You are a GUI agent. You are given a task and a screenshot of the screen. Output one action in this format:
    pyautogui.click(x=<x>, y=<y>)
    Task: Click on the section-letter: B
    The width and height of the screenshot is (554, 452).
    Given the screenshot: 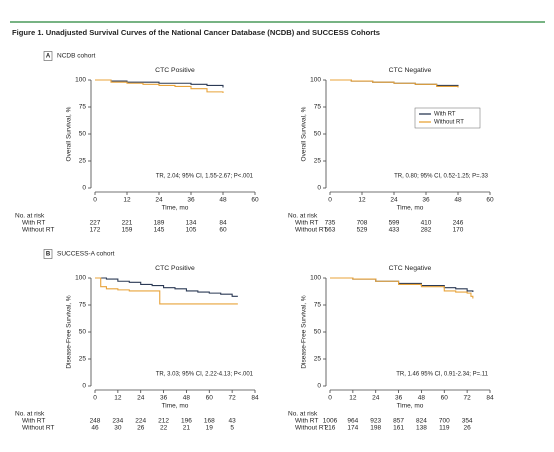 What is the action you would take?
    pyautogui.click(x=48, y=255)
    